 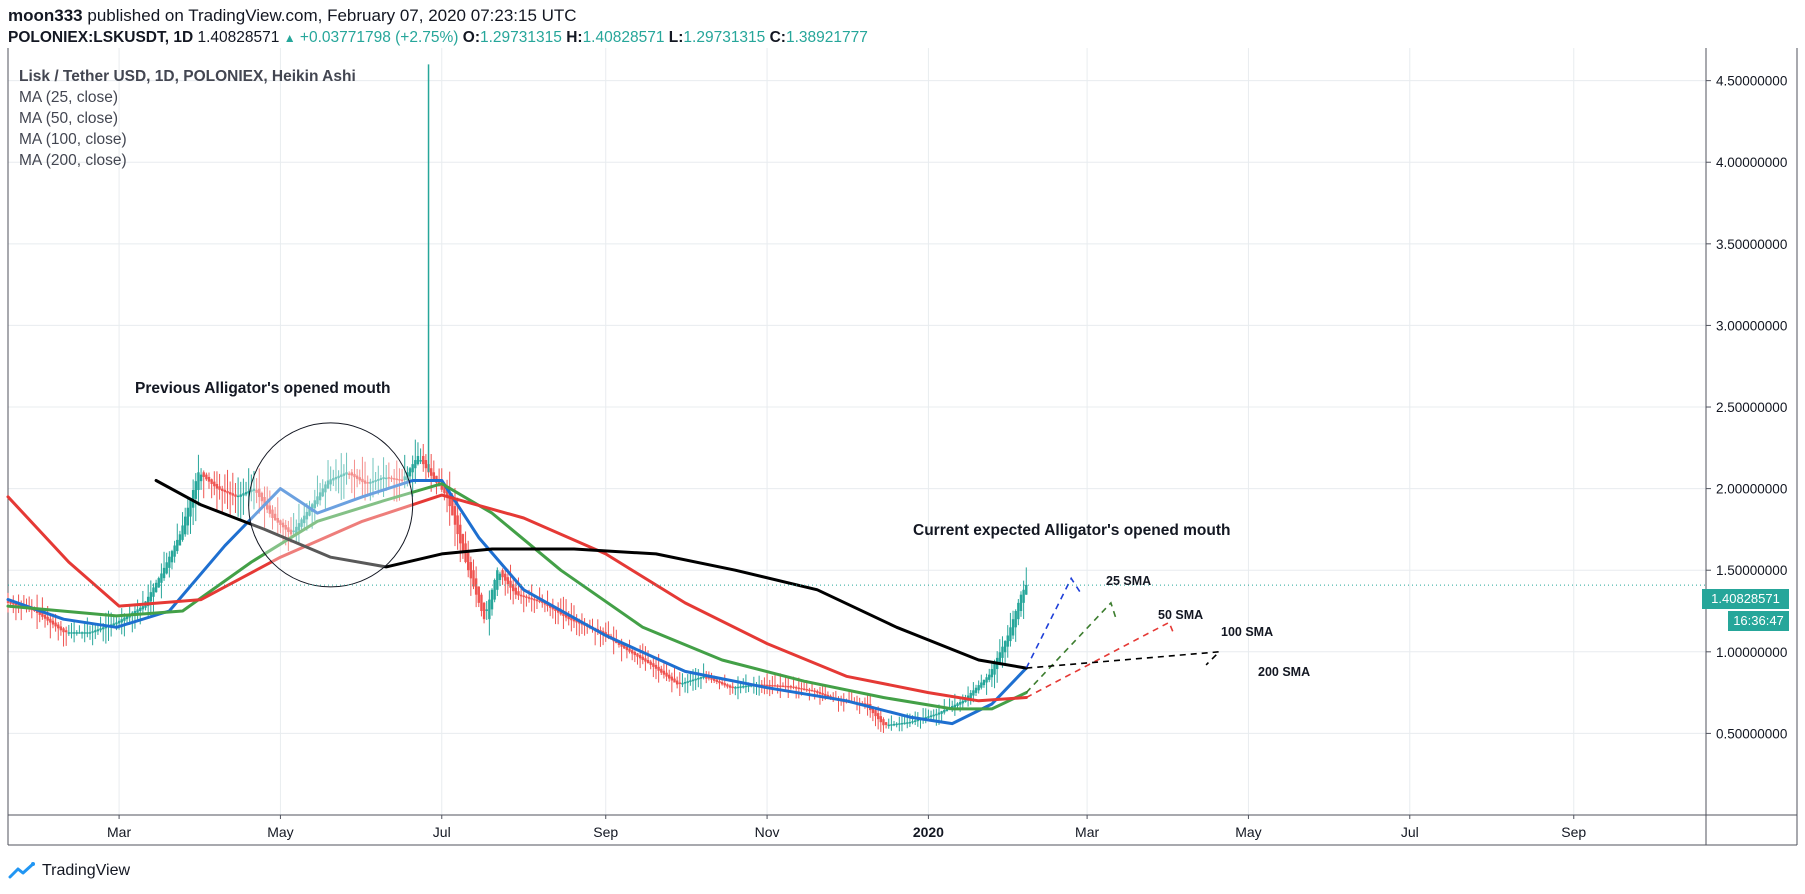 What do you see at coordinates (1410, 832) in the screenshot?
I see `x-tick-label: Jul` at bounding box center [1410, 832].